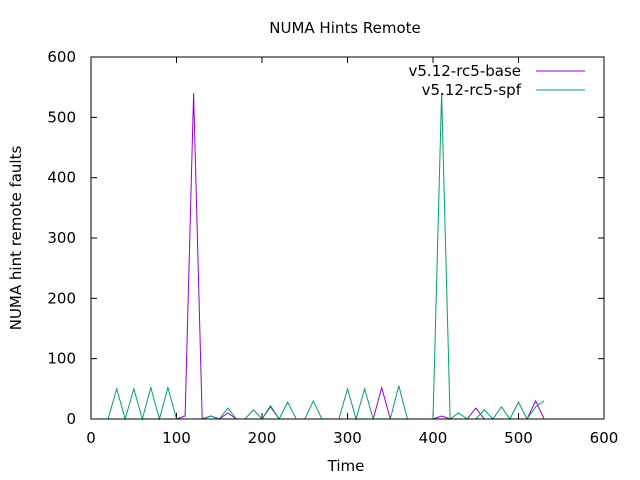 The height and width of the screenshot is (480, 640). What do you see at coordinates (518, 438) in the screenshot?
I see `x-tick-label: 500` at bounding box center [518, 438].